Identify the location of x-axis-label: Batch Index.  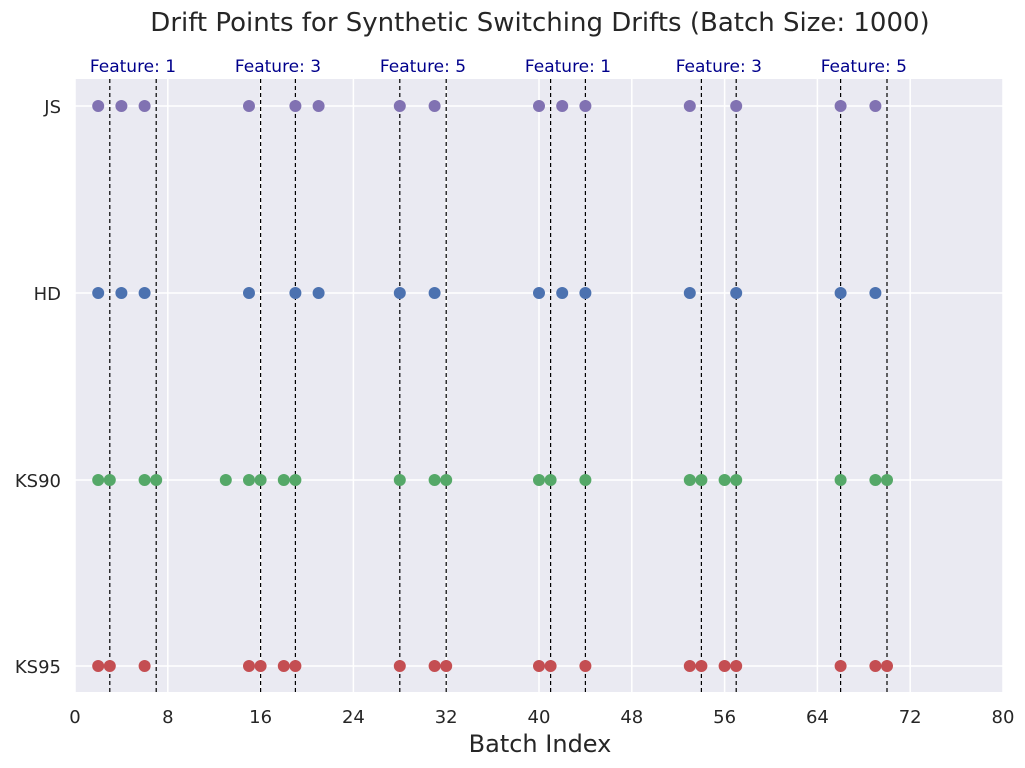
(540, 744).